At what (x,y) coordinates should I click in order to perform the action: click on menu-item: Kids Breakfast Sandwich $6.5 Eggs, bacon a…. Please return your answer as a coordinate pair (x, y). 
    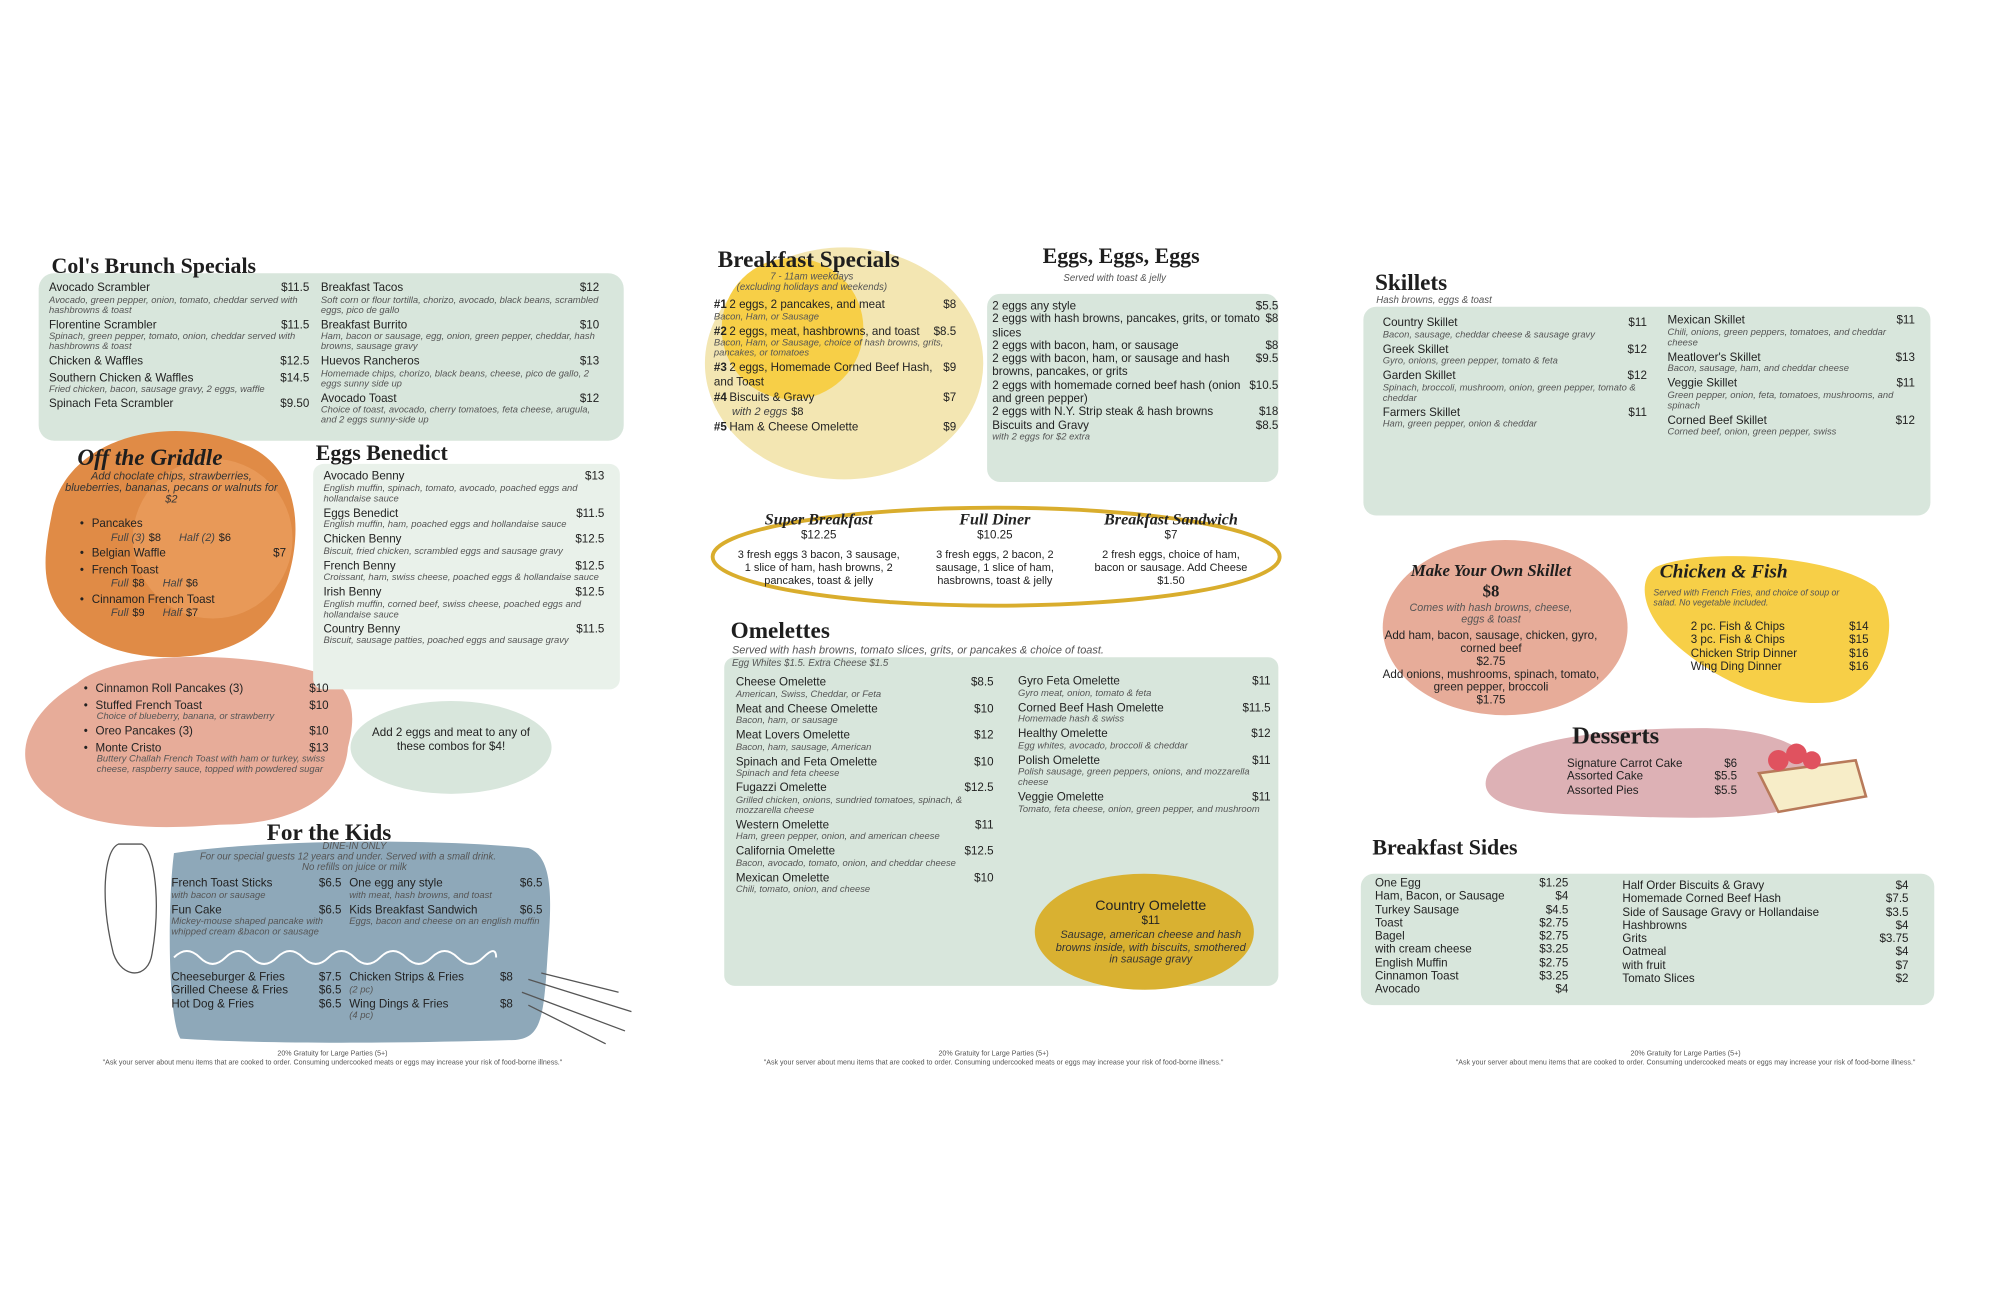
    Looking at the image, I should click on (445, 915).